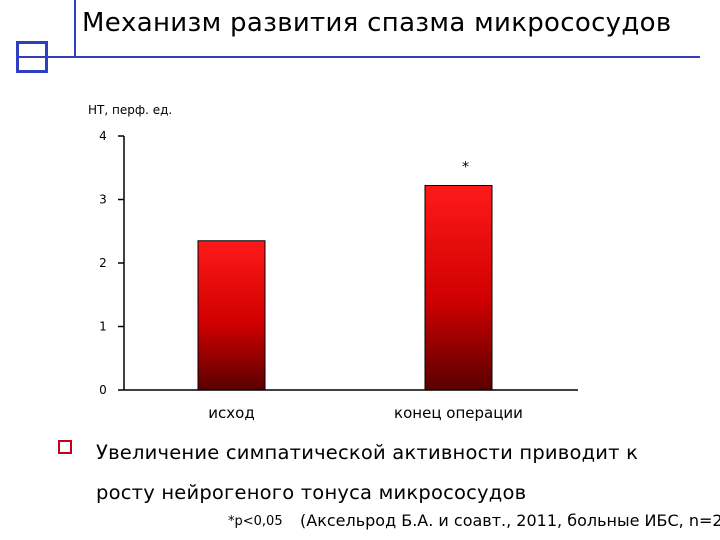 The image size is (720, 540). Describe the element at coordinates (75, 29) in the screenshot. I see `decorative-vertical-line` at that location.